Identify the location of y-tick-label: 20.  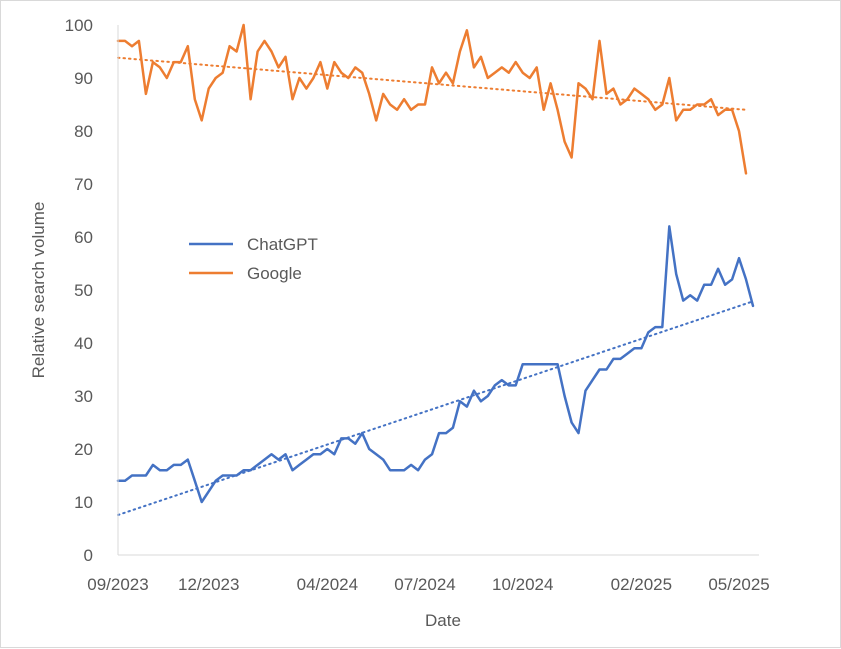
(83, 449).